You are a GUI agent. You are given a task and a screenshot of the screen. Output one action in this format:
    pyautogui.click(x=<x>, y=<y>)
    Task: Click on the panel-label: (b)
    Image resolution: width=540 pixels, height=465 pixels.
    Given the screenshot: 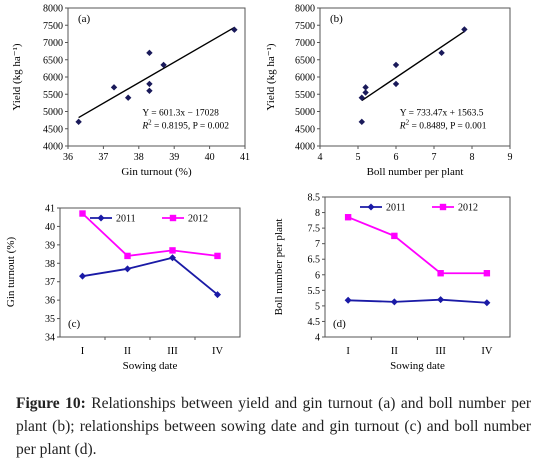 What is the action you would take?
    pyautogui.click(x=336, y=19)
    